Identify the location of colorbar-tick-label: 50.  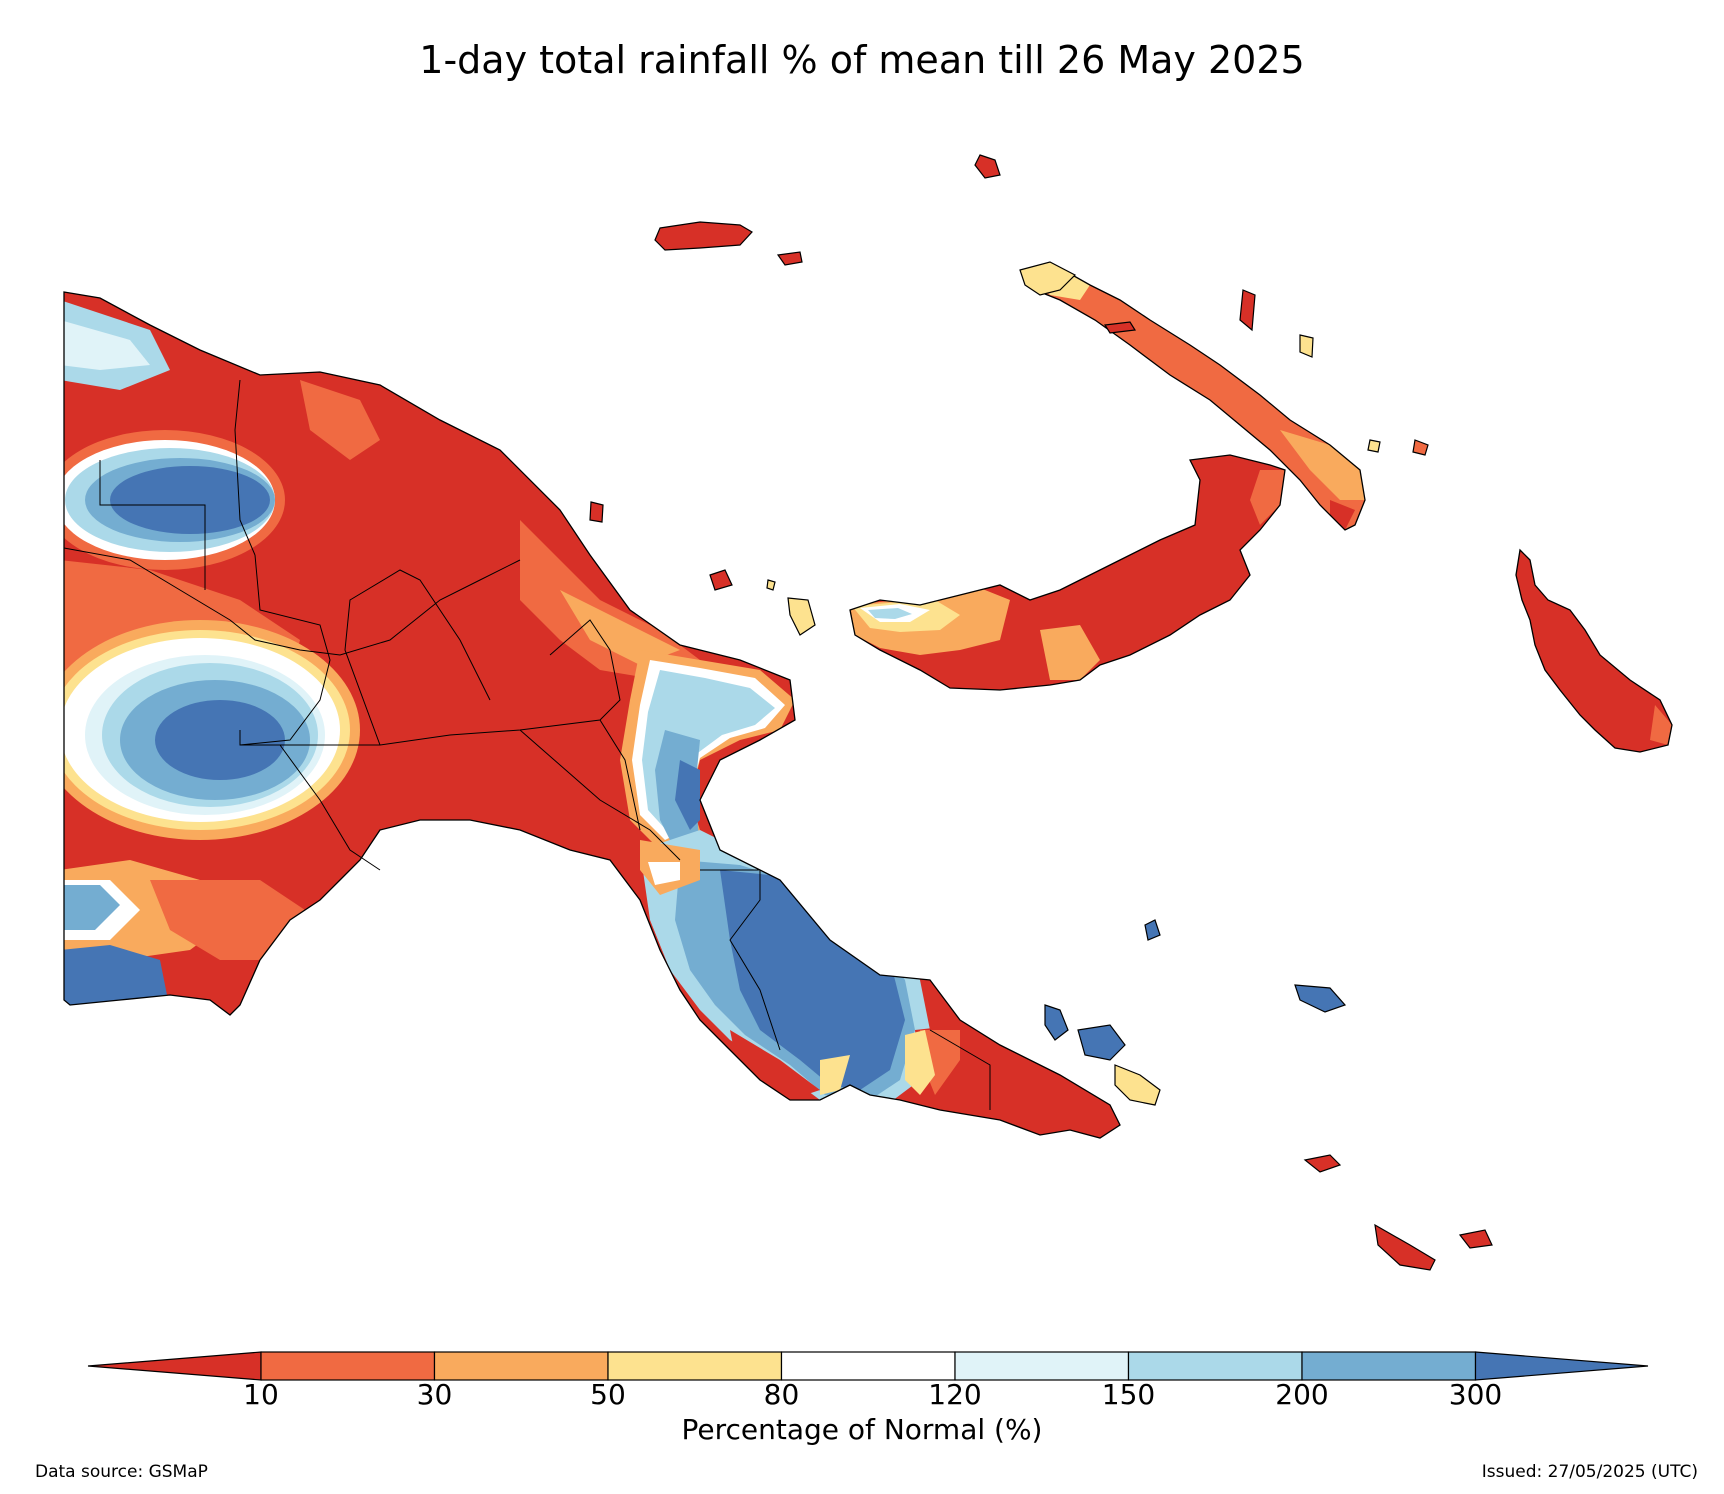
(608, 1394).